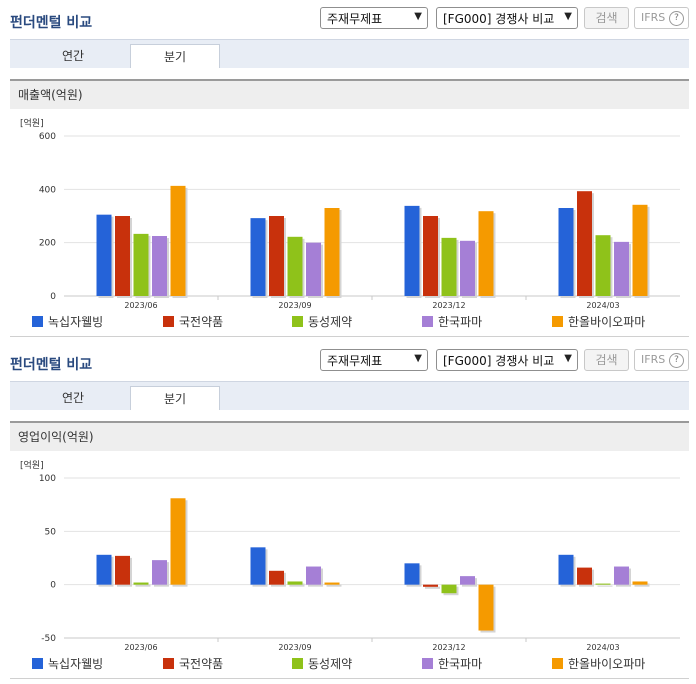 Image resolution: width=696 pixels, height=684 pixels. What do you see at coordinates (47, 137) in the screenshot?
I see `y-tick-label: 600` at bounding box center [47, 137].